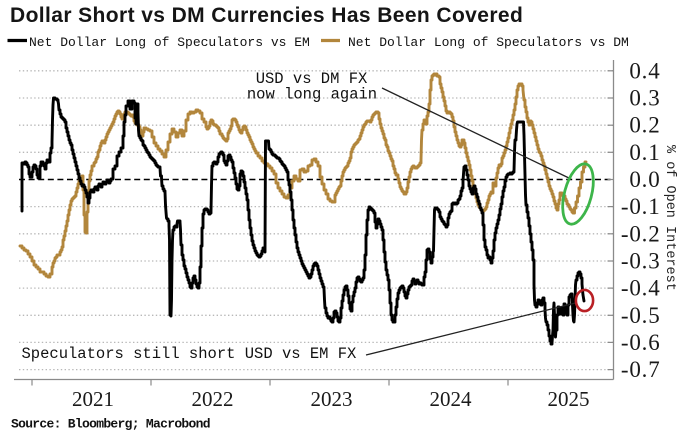 The height and width of the screenshot is (438, 680). What do you see at coordinates (641, 288) in the screenshot?
I see `svg-text: -0.4` at bounding box center [641, 288].